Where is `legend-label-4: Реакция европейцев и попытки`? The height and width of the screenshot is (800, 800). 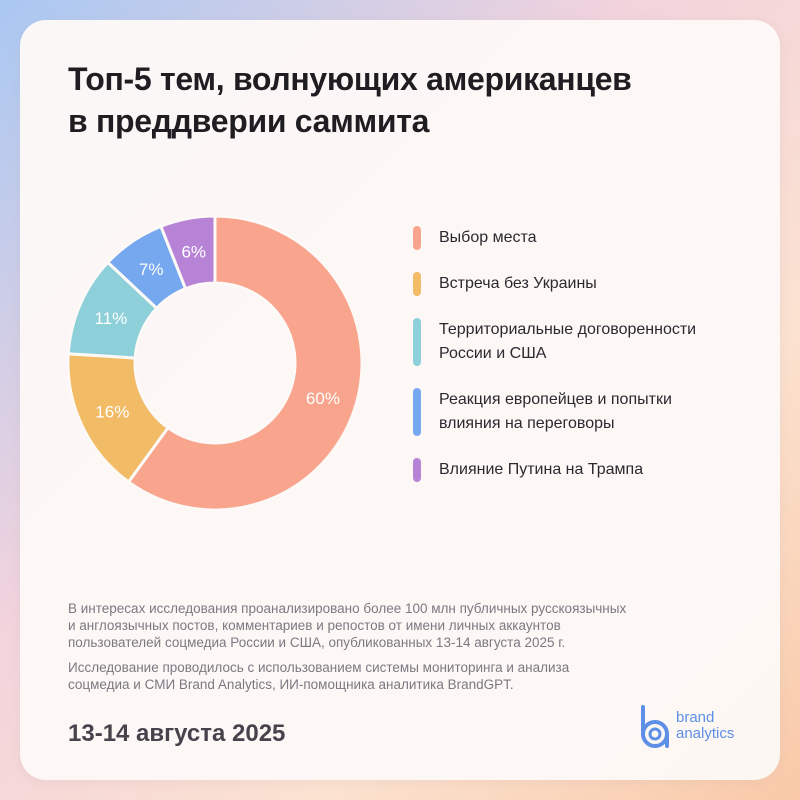 legend-label-4: Реакция европейцев и попытки is located at coordinates (555, 399).